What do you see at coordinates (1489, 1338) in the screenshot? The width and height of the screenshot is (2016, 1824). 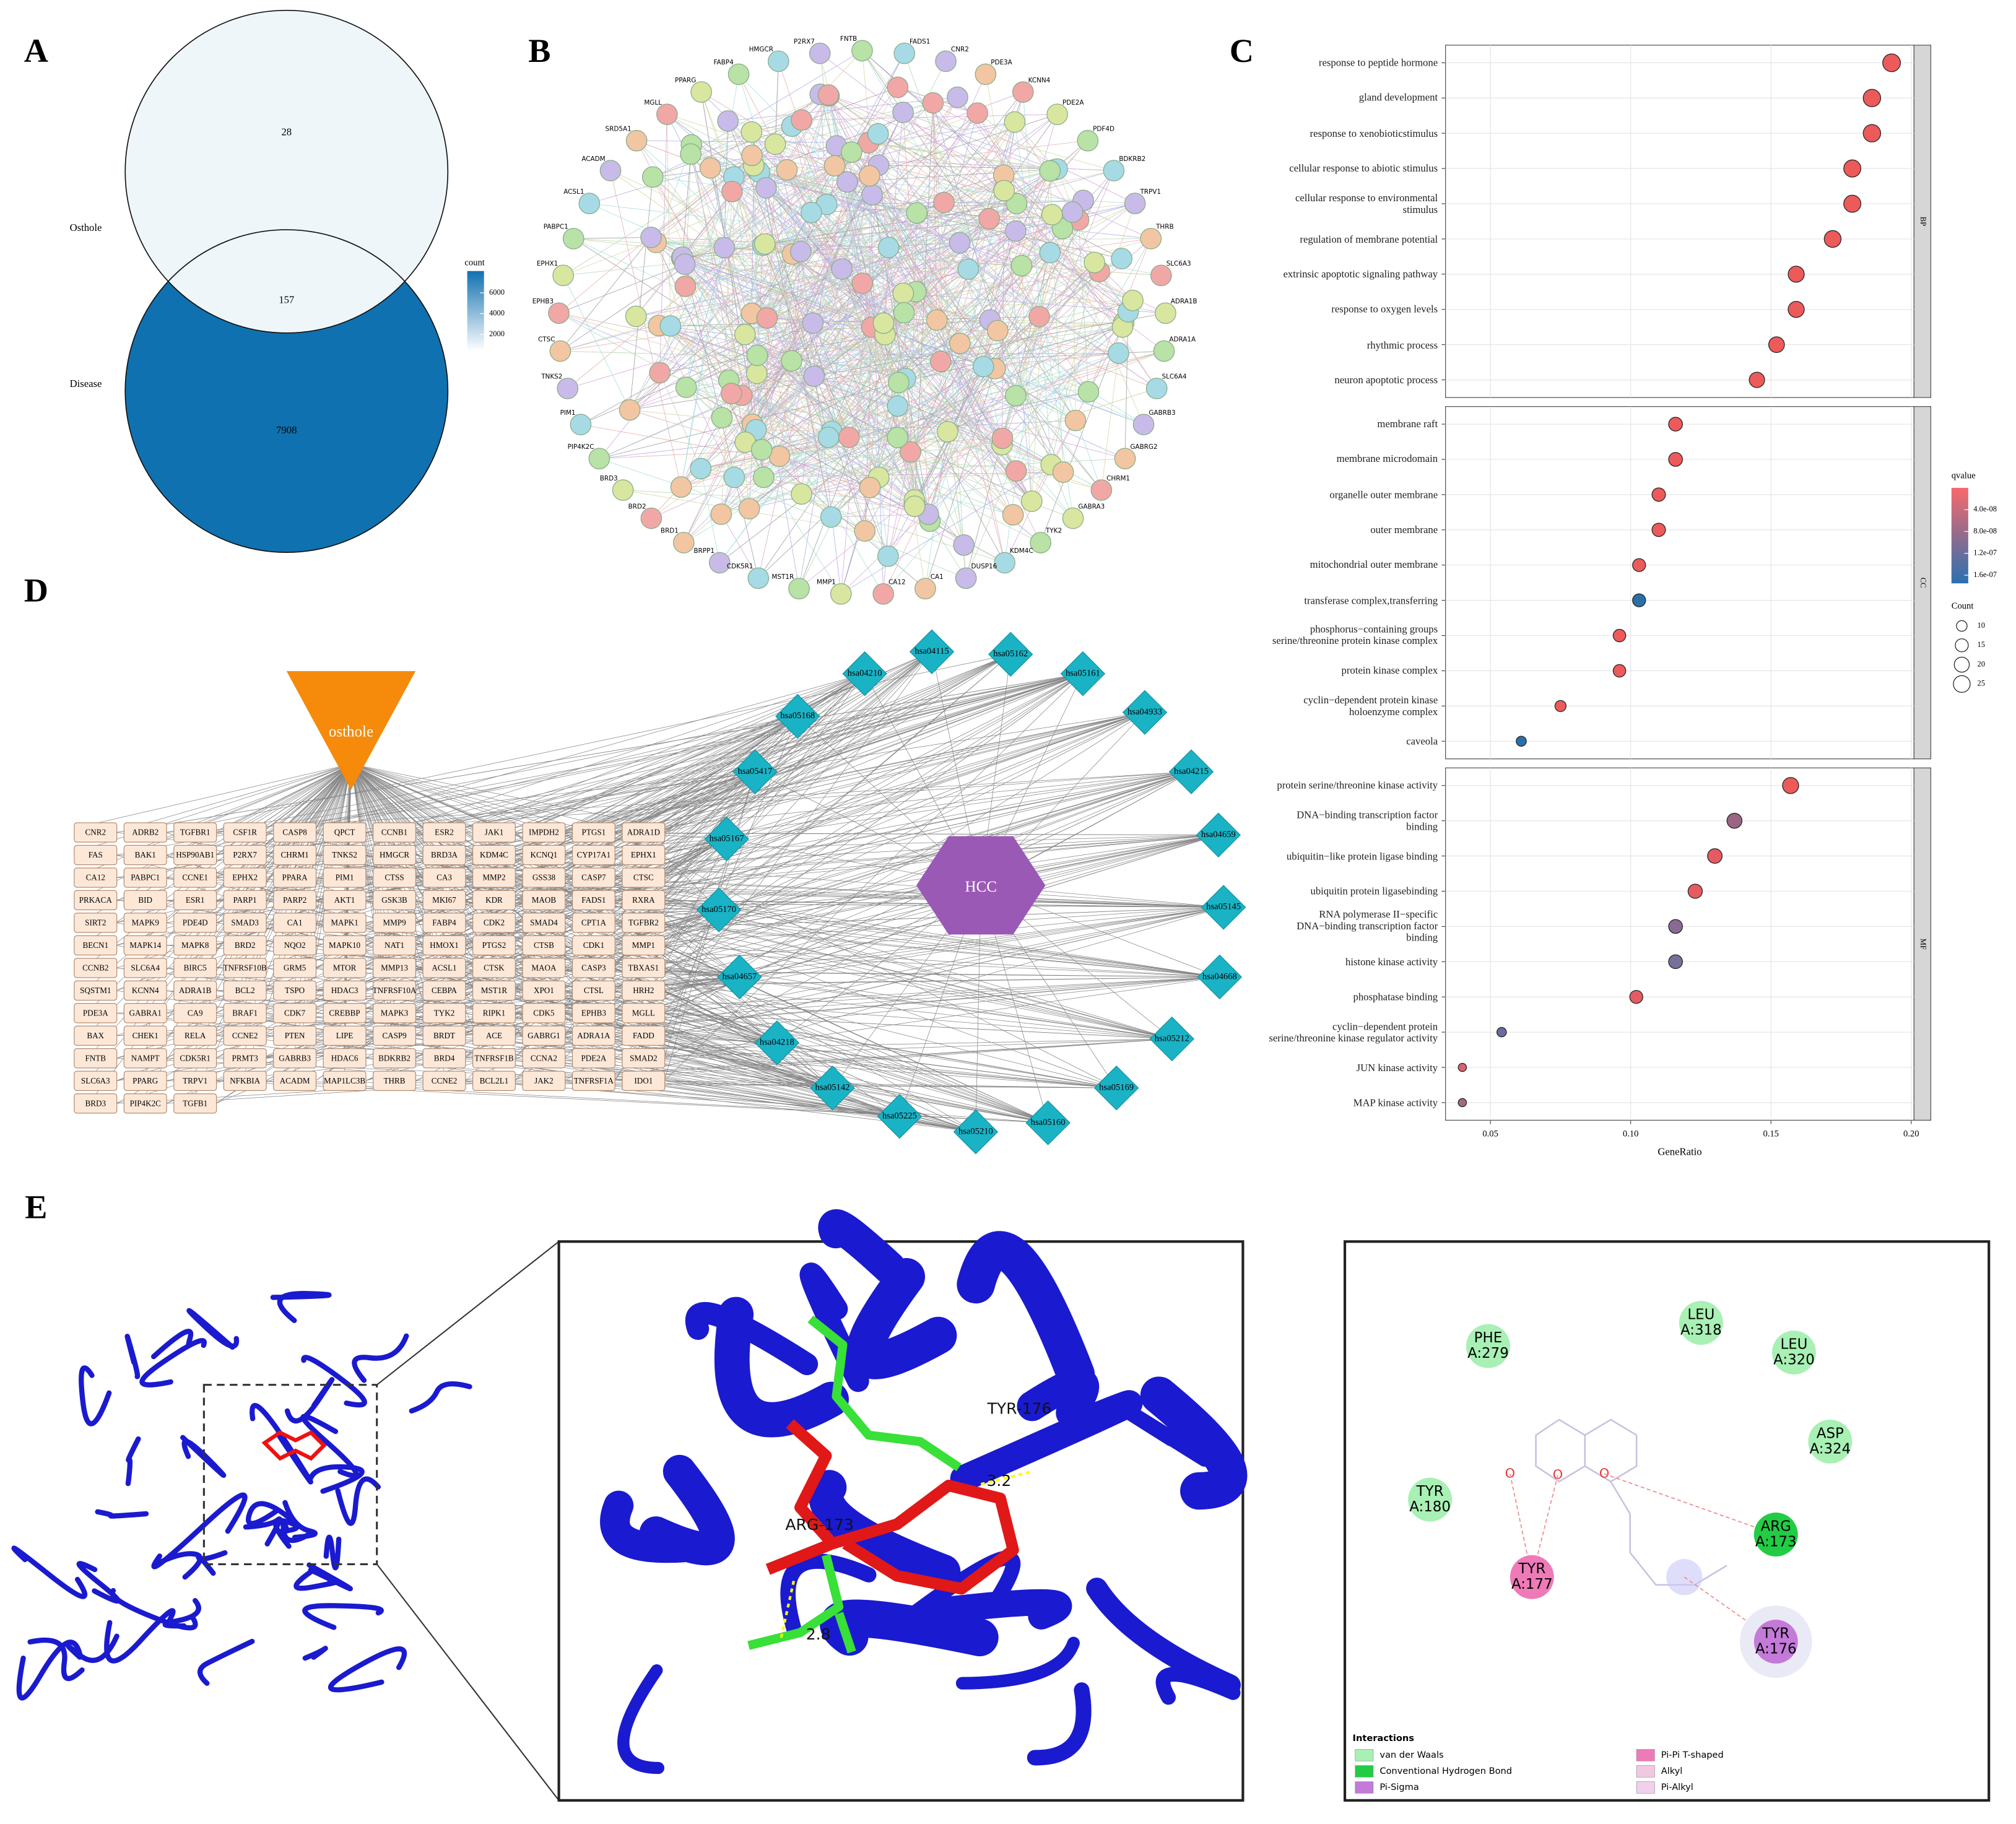 I see `residue-name: PHE` at bounding box center [1489, 1338].